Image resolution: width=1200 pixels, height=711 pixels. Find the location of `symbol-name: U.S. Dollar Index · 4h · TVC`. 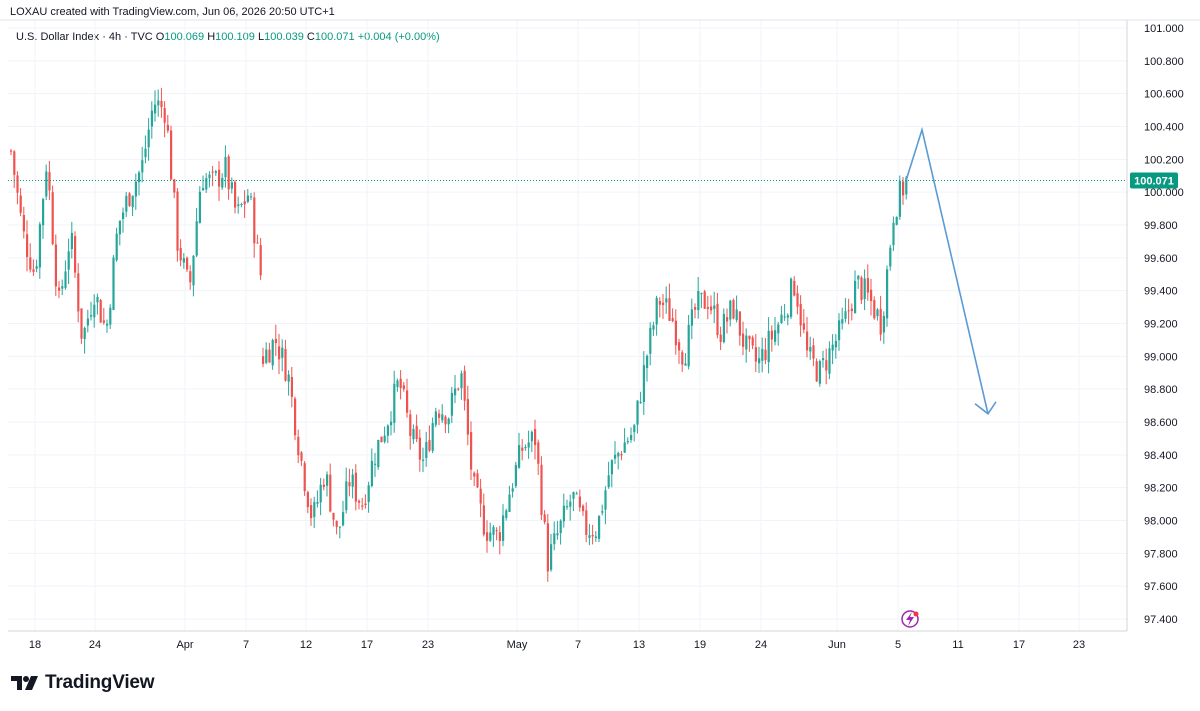

symbol-name: U.S. Dollar Index · 4h · TVC is located at coordinates (84, 37).